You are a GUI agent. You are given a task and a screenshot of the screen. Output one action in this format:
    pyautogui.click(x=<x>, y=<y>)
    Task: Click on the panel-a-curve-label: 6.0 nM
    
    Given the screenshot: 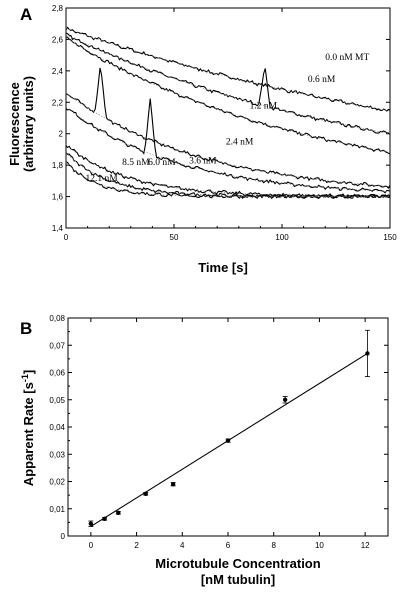 What is the action you would take?
    pyautogui.click(x=162, y=163)
    